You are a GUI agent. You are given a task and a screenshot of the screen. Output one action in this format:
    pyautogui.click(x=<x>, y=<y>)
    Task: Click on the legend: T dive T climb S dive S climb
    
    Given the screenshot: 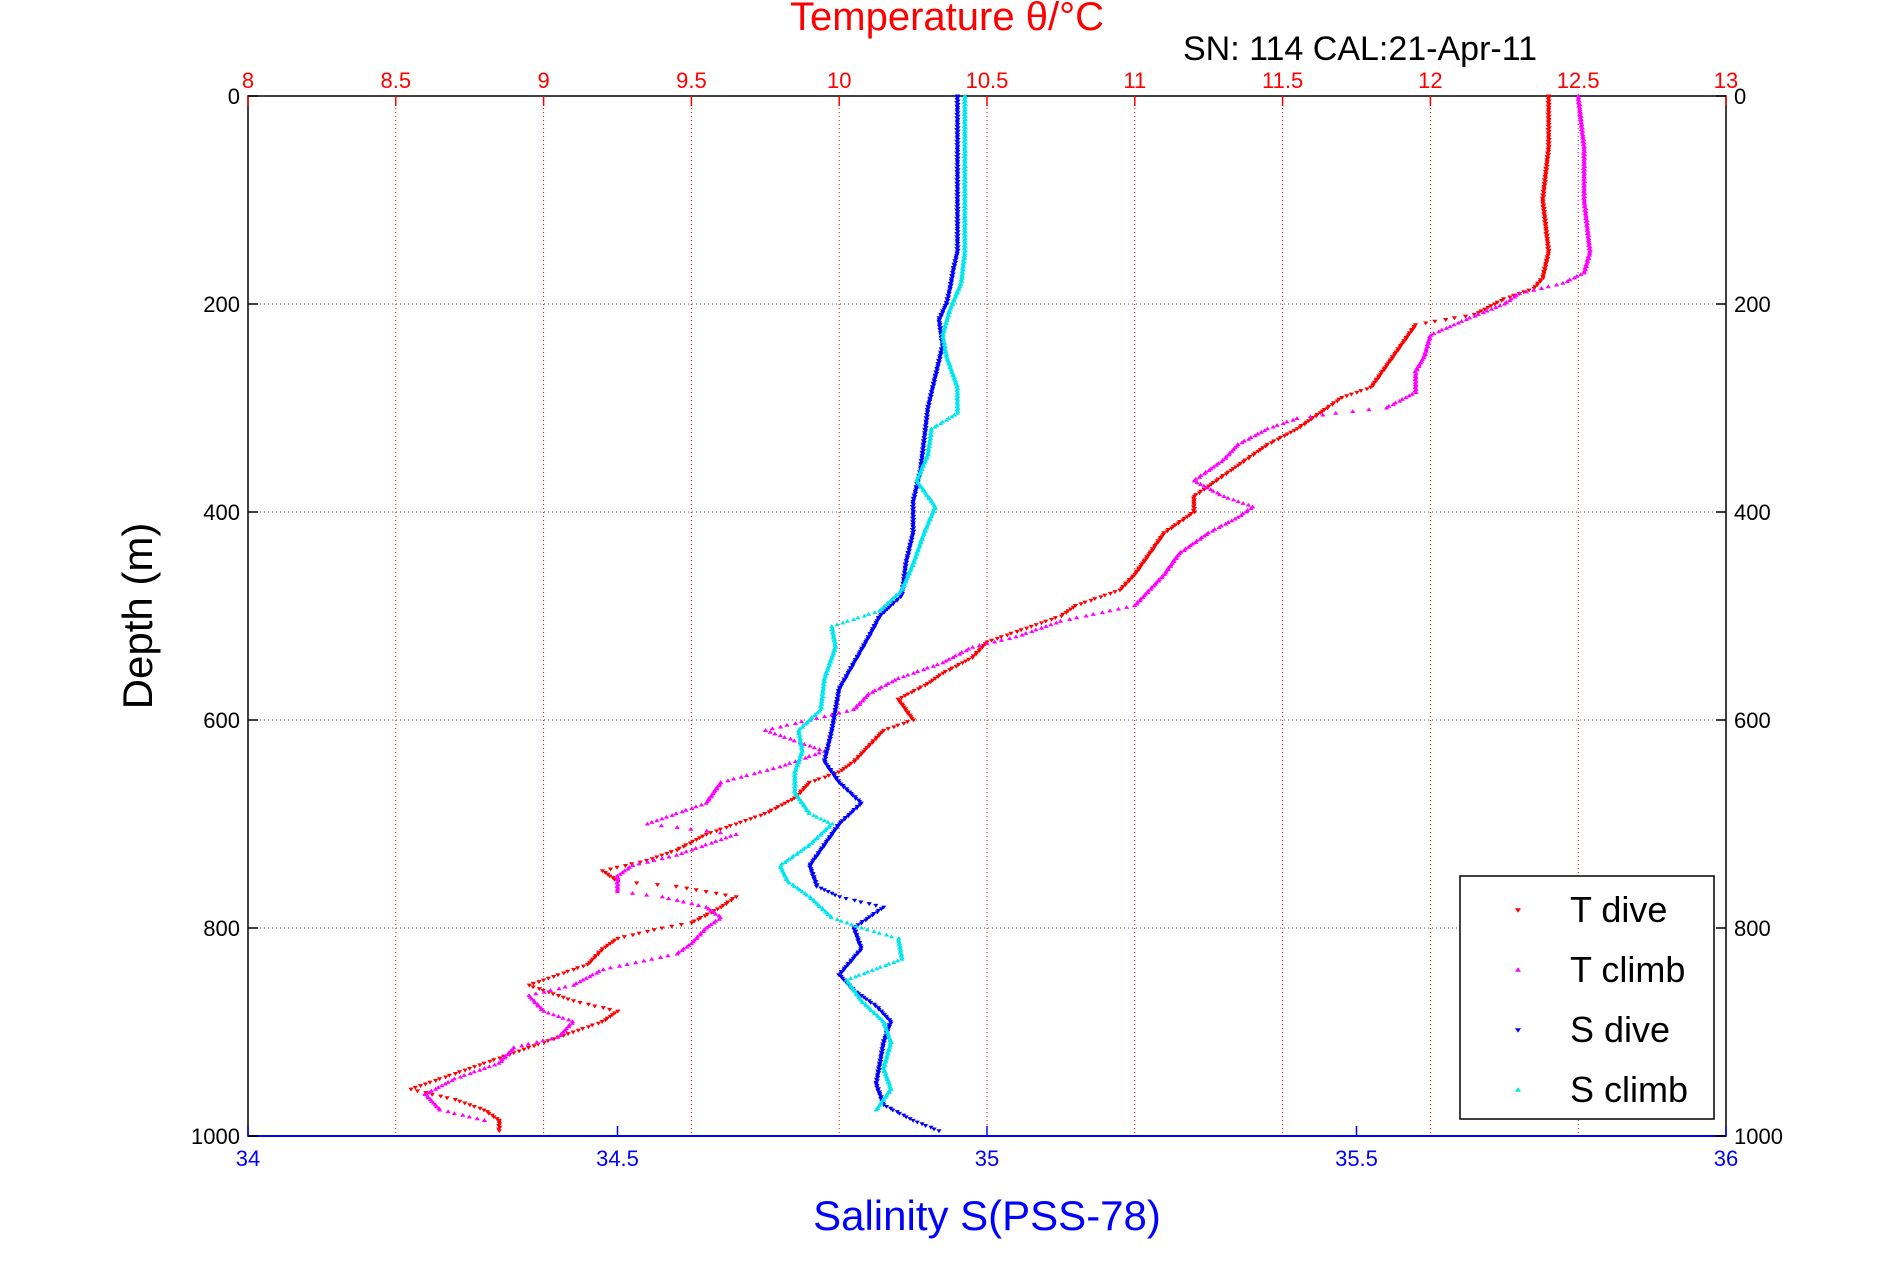 What is the action you would take?
    pyautogui.click(x=1587, y=997)
    